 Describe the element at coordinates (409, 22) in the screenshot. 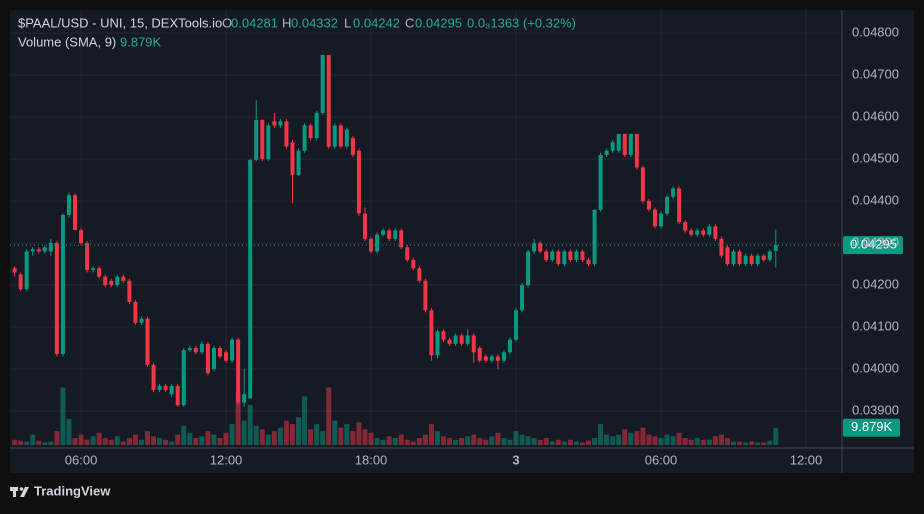

I see `ohlc-letter: C` at that location.